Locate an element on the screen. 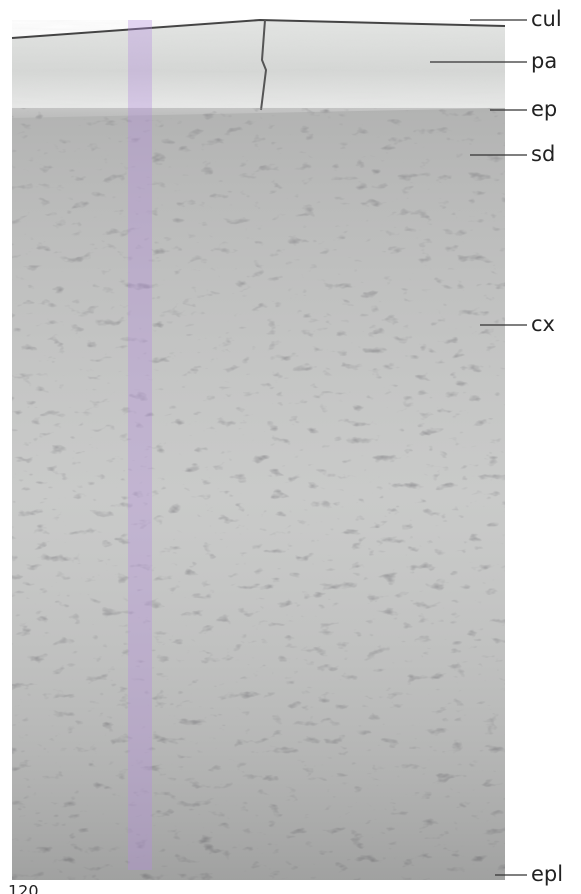  layer-label: cx is located at coordinates (543, 324).